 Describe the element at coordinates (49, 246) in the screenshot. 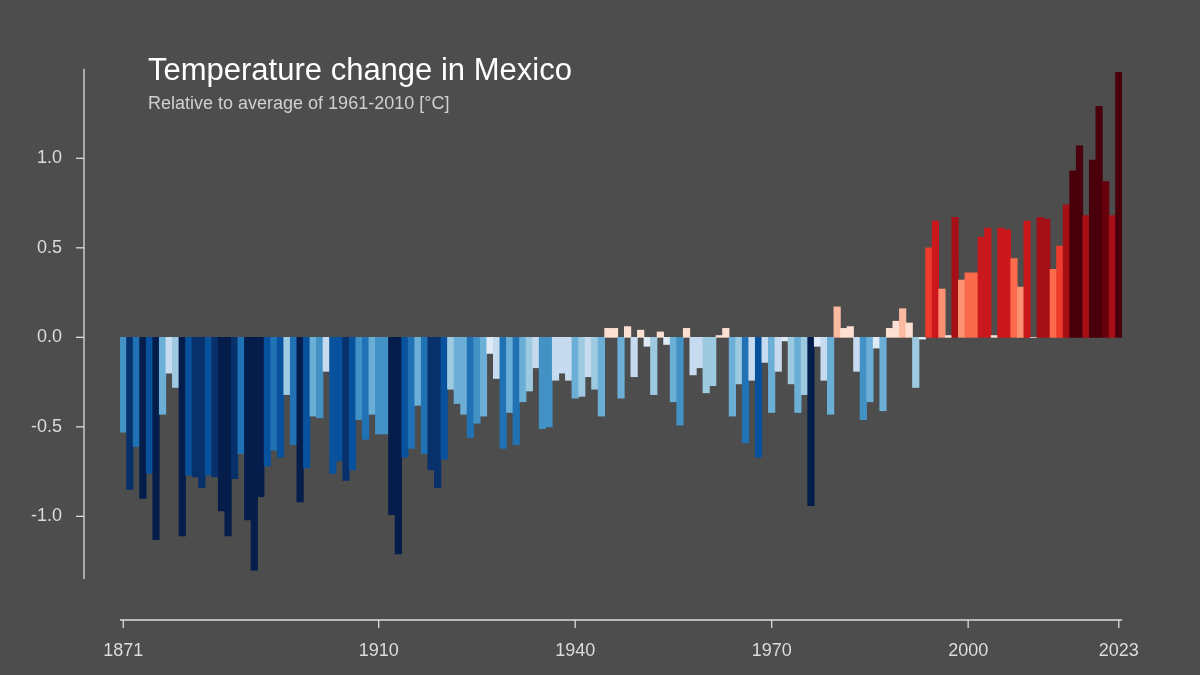

I see `y-tick-label: 0.5` at that location.